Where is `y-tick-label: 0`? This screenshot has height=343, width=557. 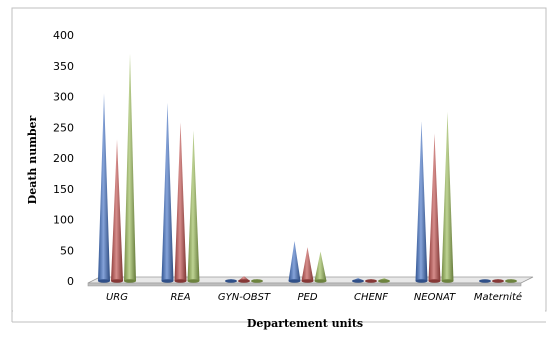
y-tick-label: 0 is located at coordinates (70, 281).